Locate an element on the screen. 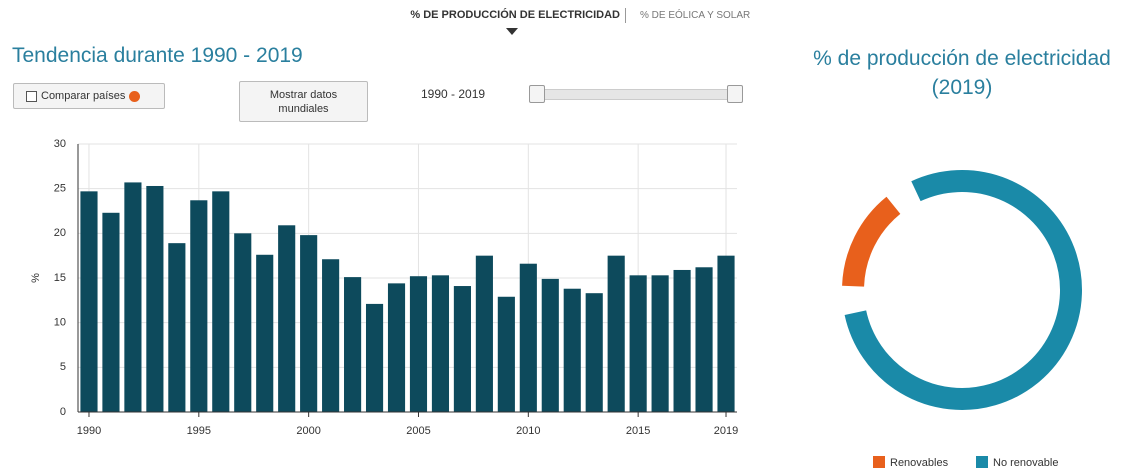  x-tick-label: 2019 is located at coordinates (726, 431).